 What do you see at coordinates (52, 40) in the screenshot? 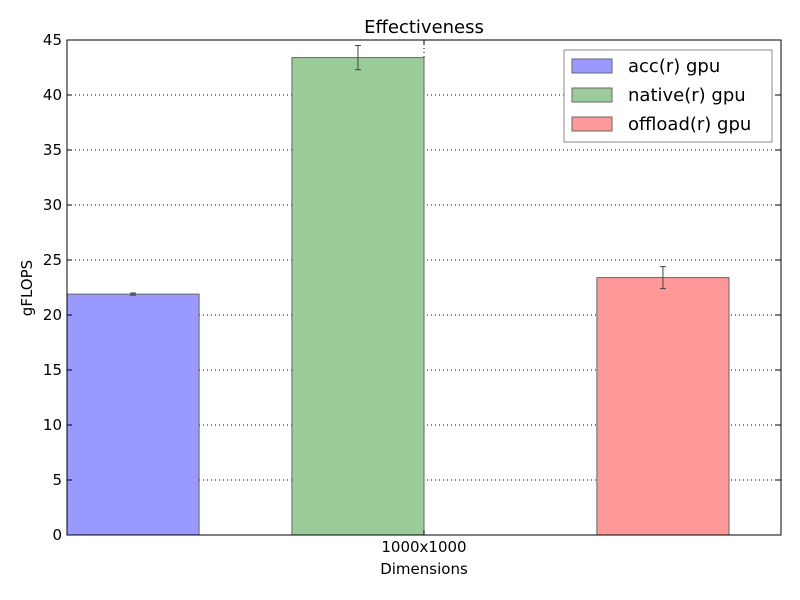
I see `y-tick-label: 45` at bounding box center [52, 40].